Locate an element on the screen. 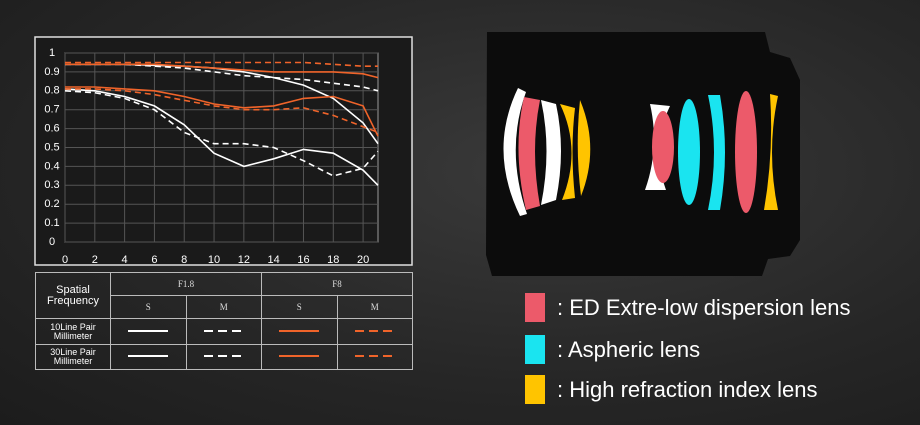 This screenshot has width=920, height=425. aperture-label: F8 is located at coordinates (337, 284).